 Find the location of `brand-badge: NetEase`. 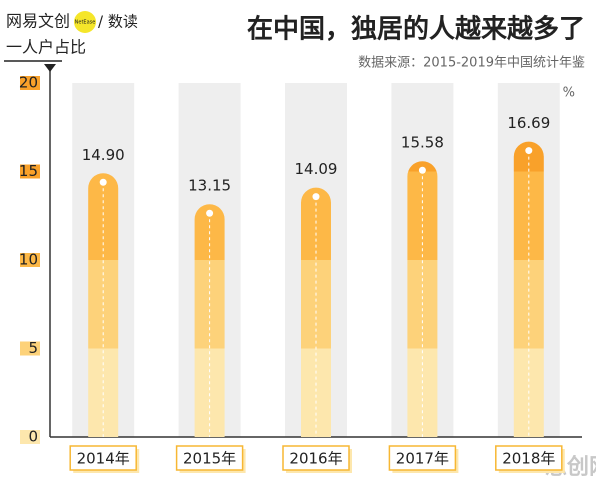

brand-badge: NetEase is located at coordinates (85, 23).